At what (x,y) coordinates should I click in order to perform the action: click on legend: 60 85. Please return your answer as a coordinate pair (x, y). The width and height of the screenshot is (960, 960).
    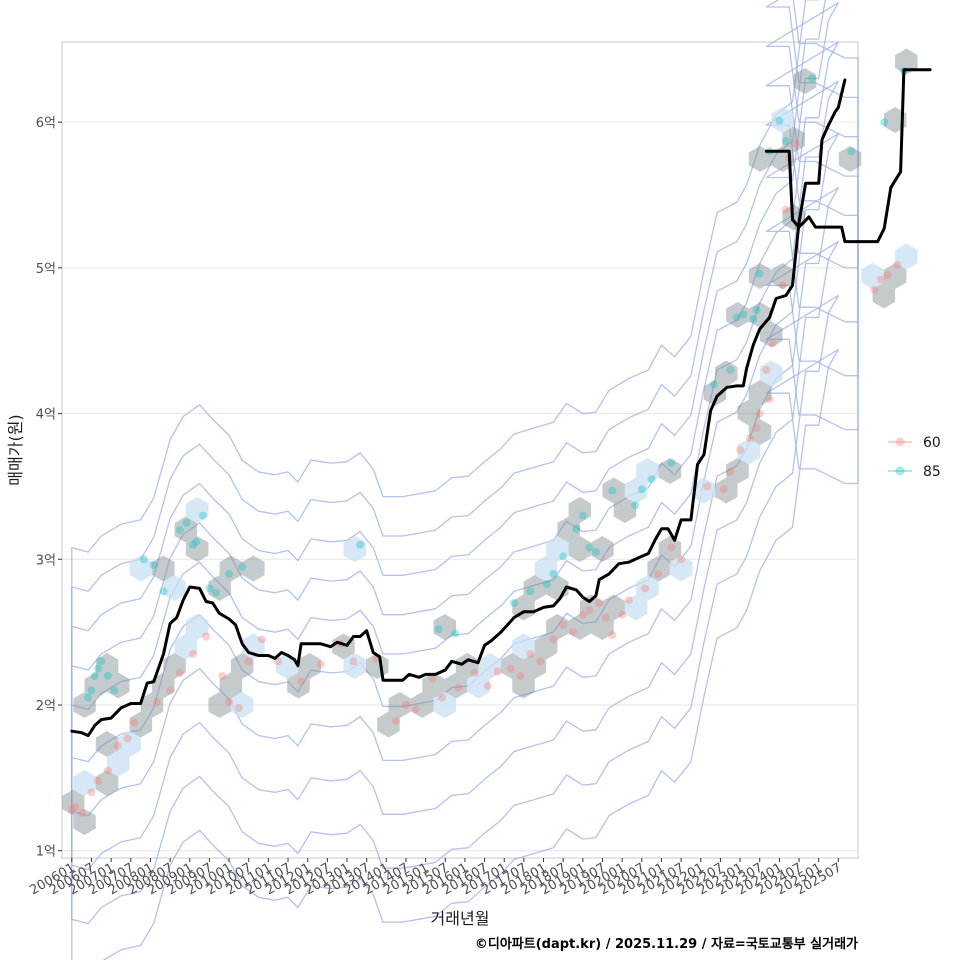
    Looking at the image, I should click on (914, 457).